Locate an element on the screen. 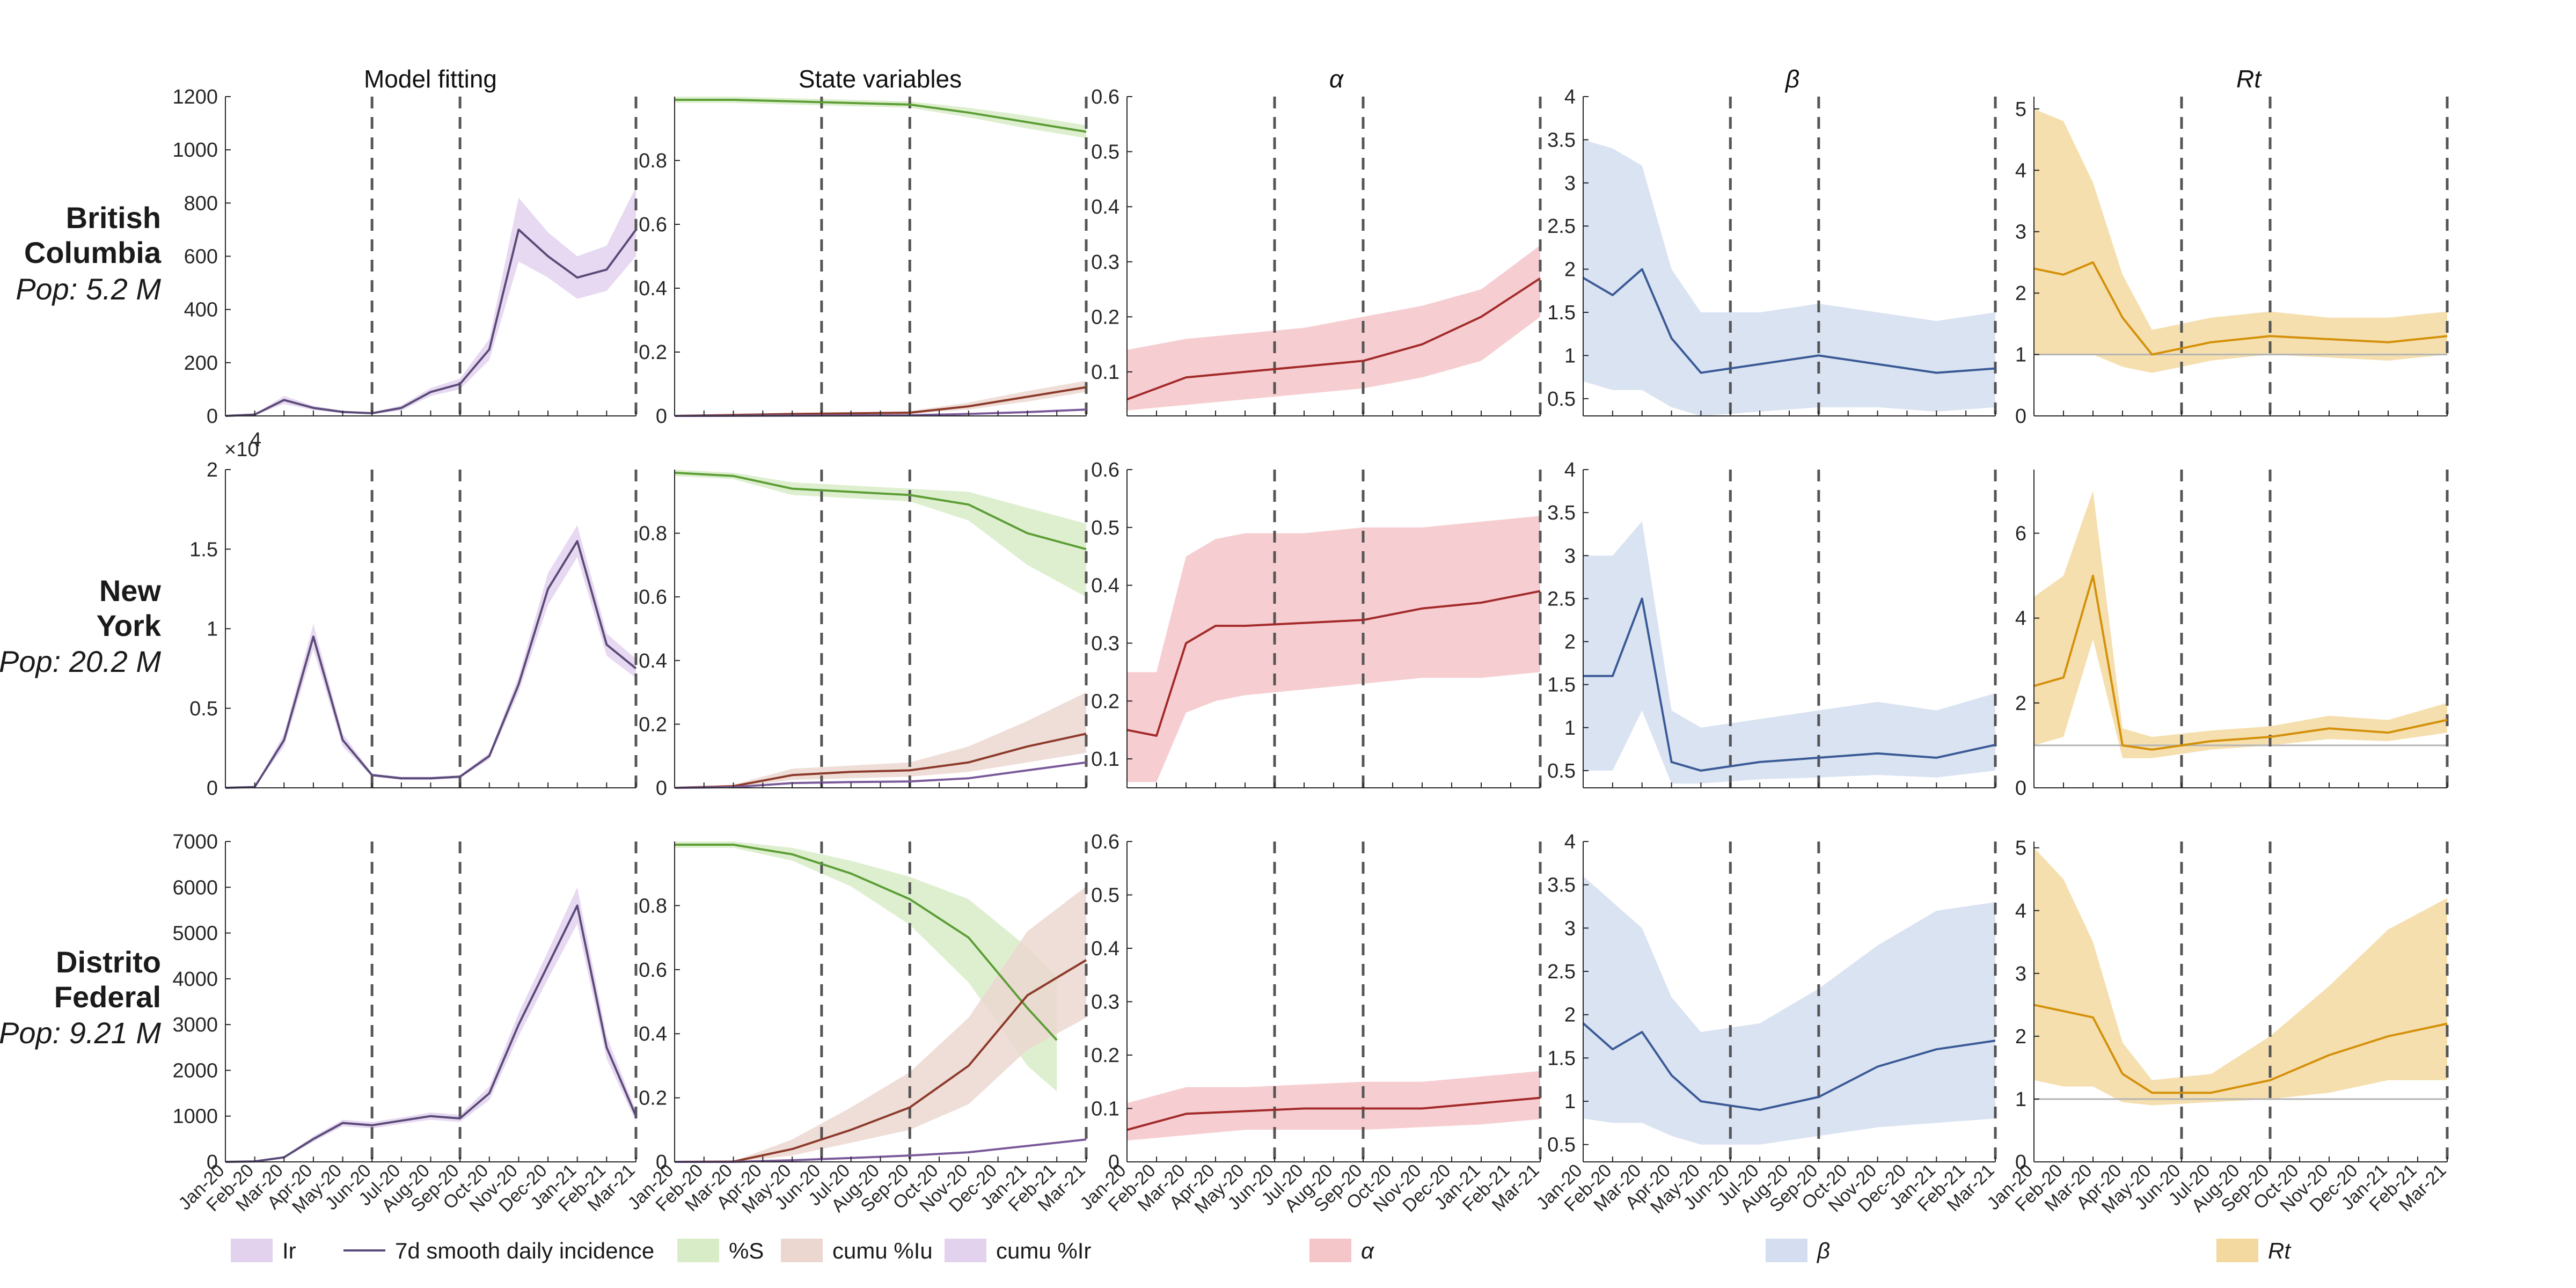 This screenshot has width=2576, height=1288. column-title-state-variables: State variables is located at coordinates (880, 79).